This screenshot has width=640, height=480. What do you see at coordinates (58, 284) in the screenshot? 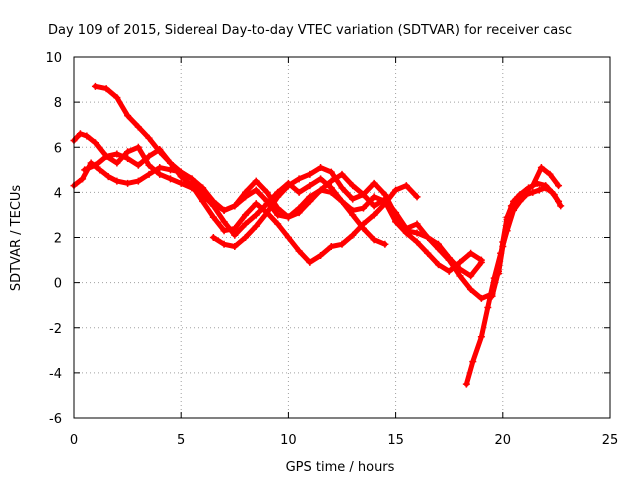
I see `y-tick-label: 0` at bounding box center [58, 284].